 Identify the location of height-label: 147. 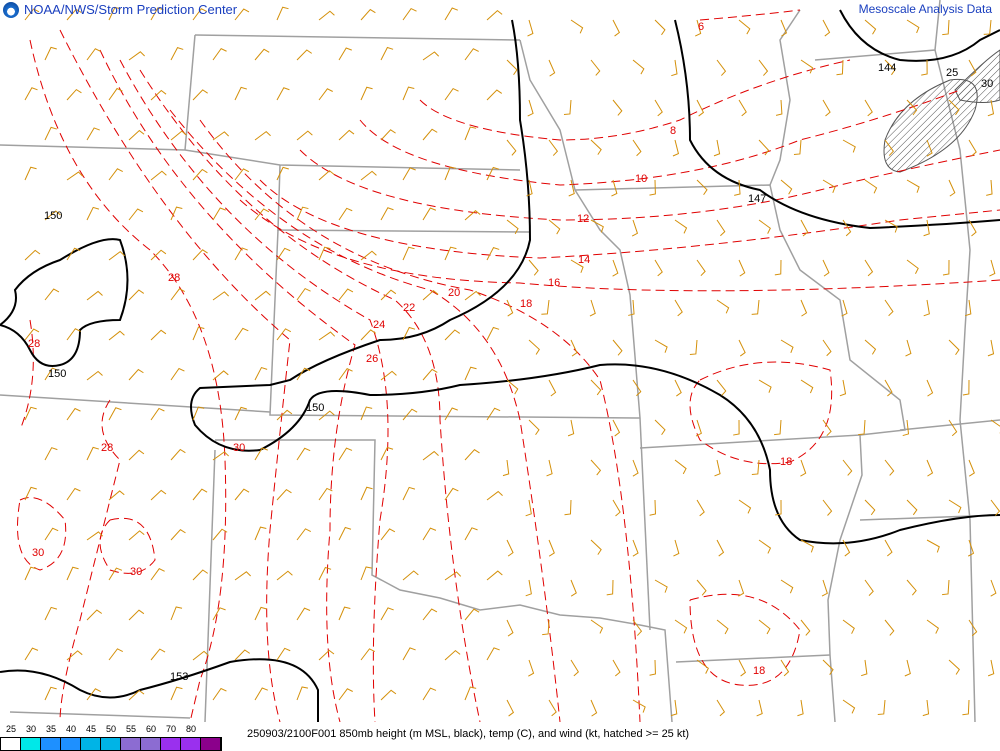
(757, 199).